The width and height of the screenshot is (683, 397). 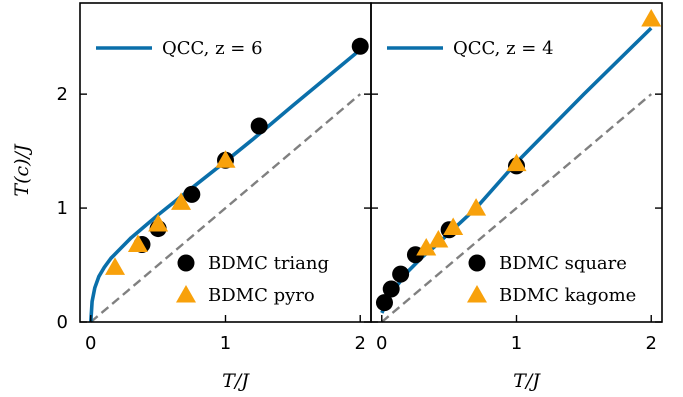 What do you see at coordinates (22, 170) in the screenshot?
I see `y-axis-label: T(c)/J` at bounding box center [22, 170].